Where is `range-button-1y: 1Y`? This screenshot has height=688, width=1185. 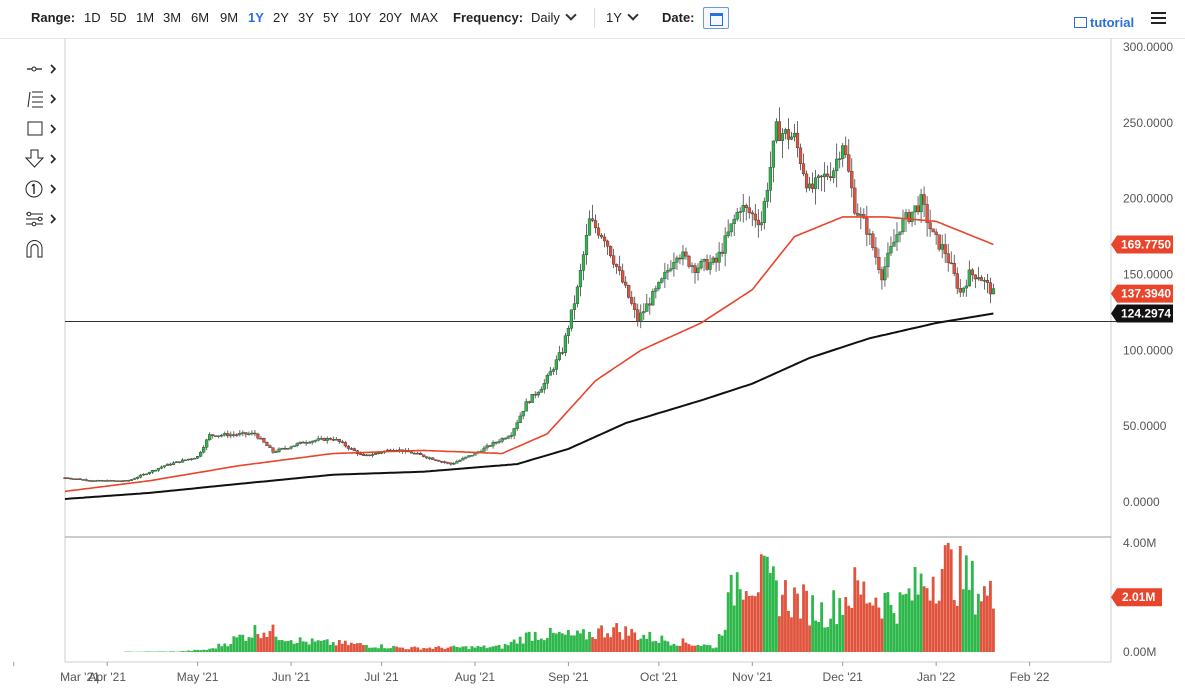
range-button-1y: 1Y is located at coordinates (256, 17).